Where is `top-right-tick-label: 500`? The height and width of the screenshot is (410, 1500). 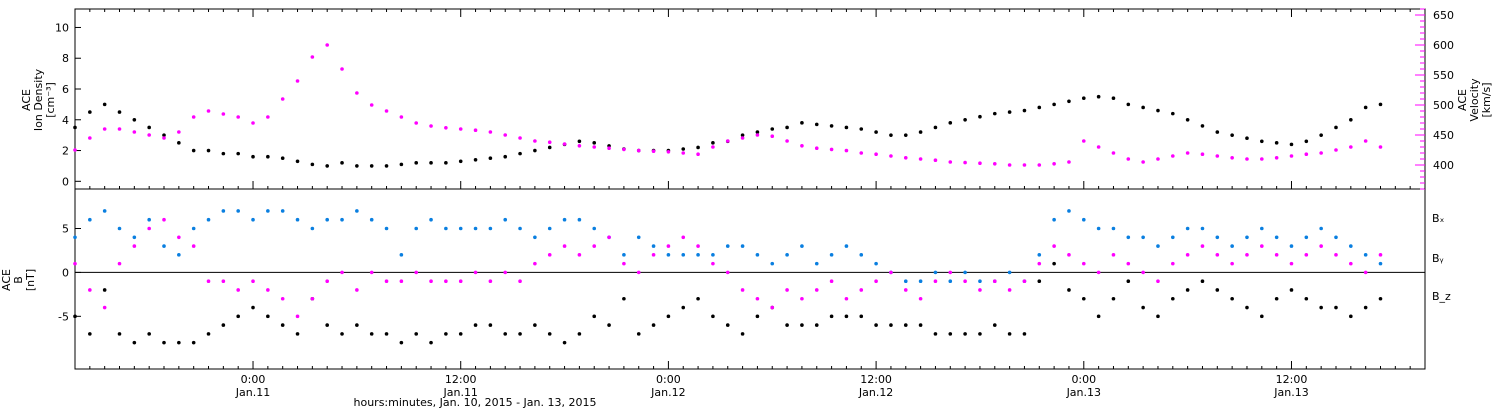
top-right-tick-label: 500 is located at coordinates (1443, 105).